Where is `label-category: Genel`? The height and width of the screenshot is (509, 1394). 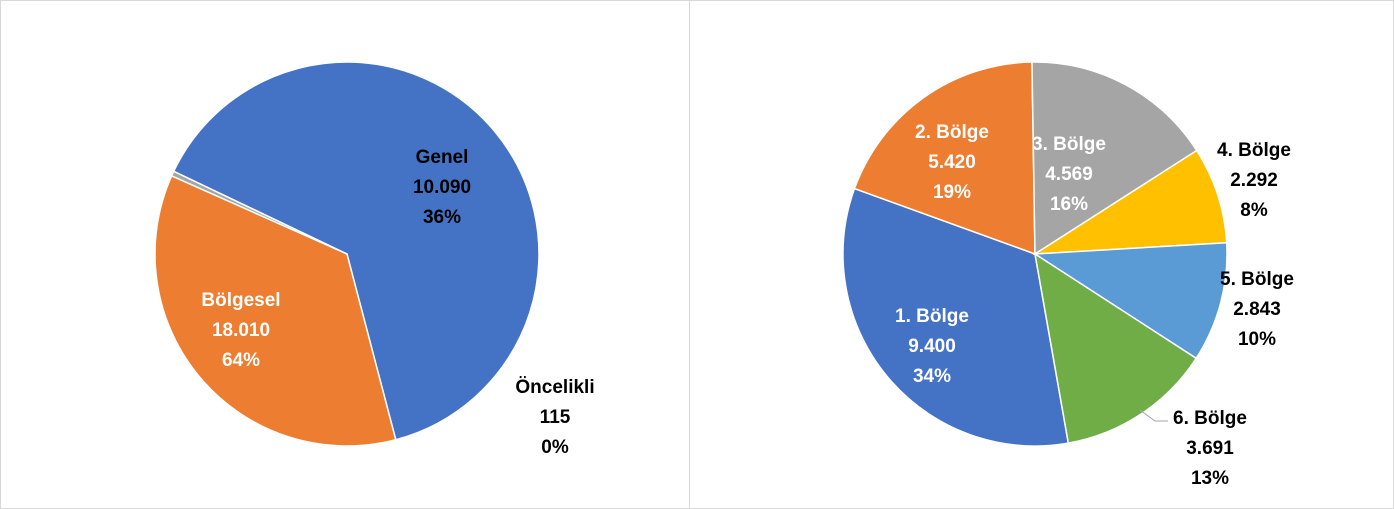 label-category: Genel is located at coordinates (442, 157).